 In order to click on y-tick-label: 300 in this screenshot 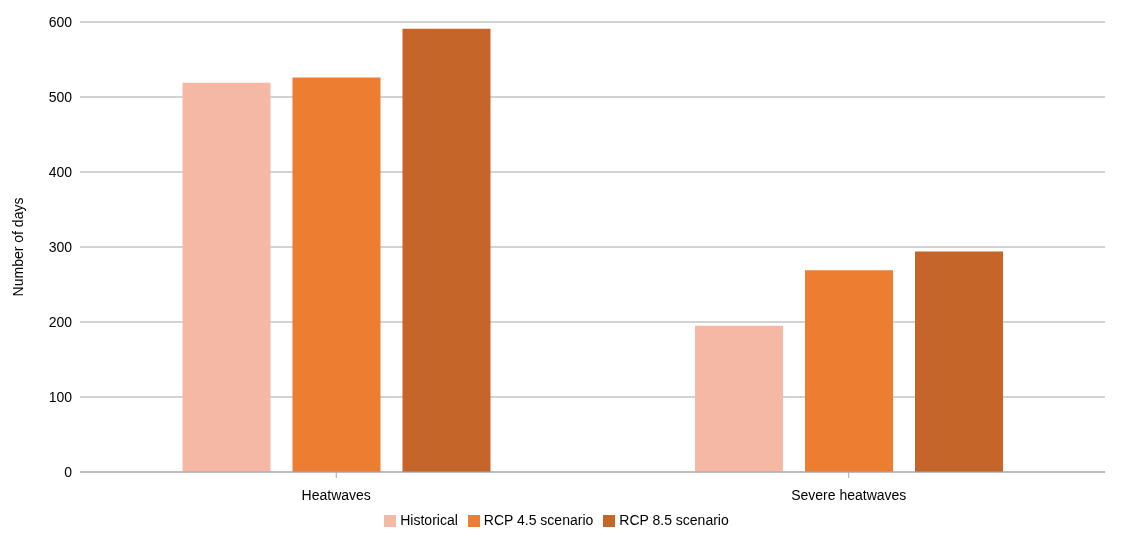, I will do `click(60, 246)`.